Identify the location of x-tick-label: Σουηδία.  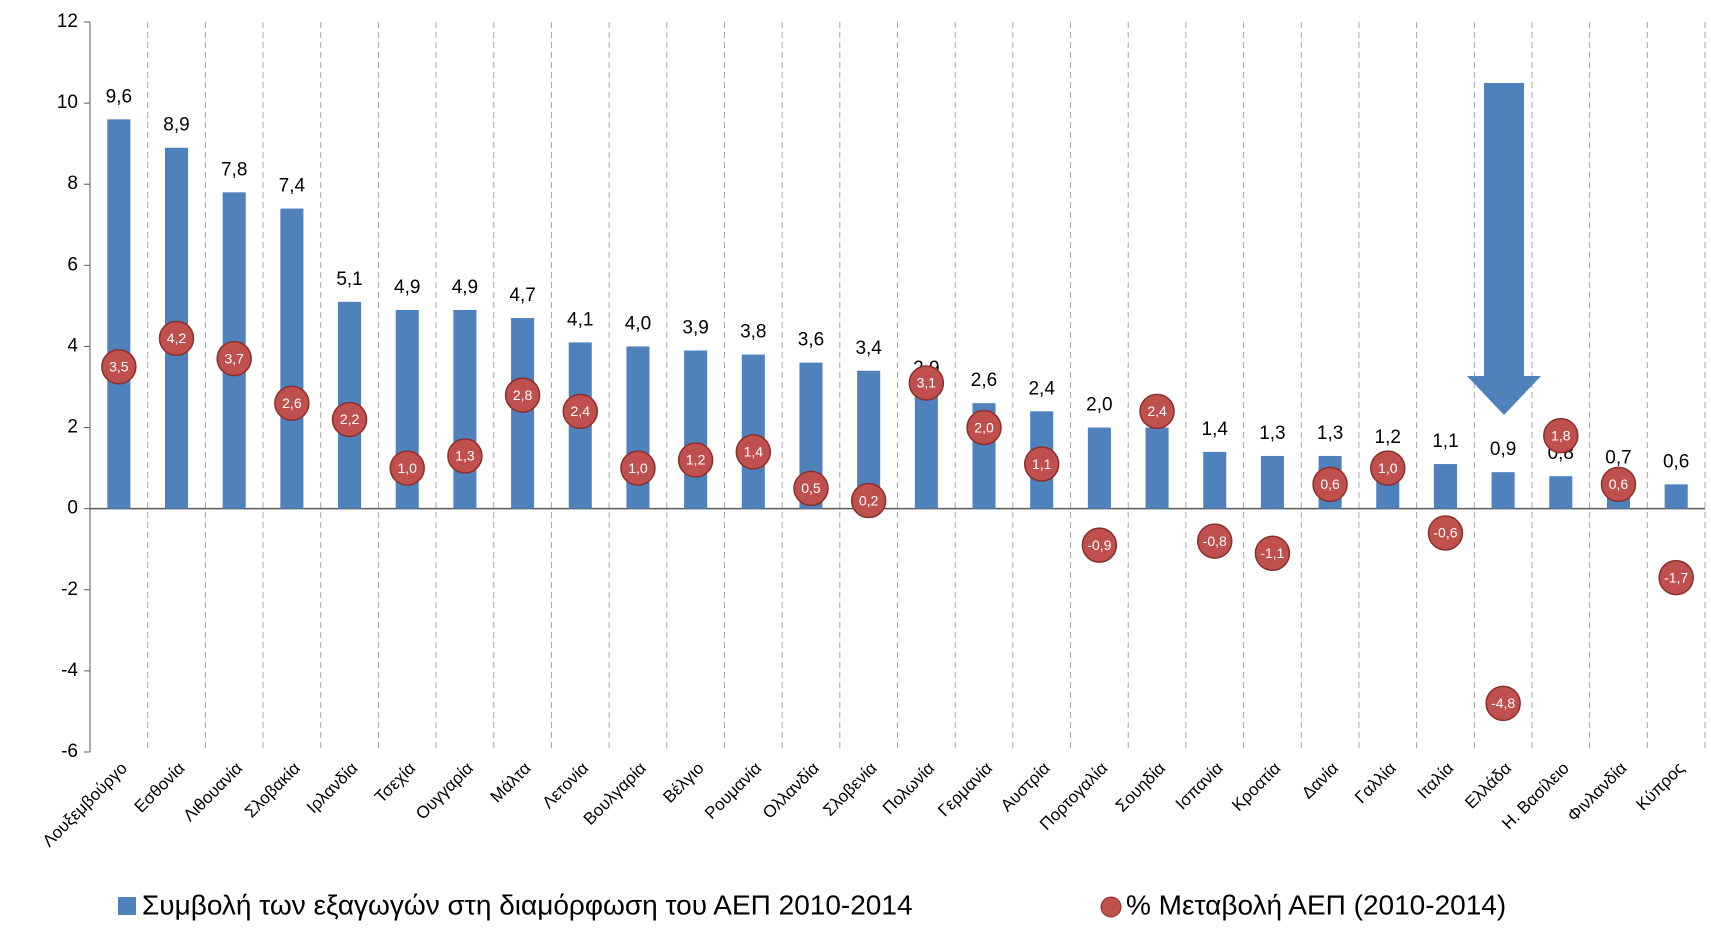
(1140, 786).